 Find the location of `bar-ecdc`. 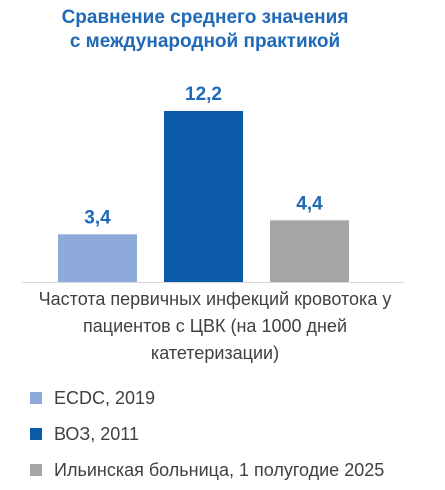

bar-ecdc is located at coordinates (97, 258).